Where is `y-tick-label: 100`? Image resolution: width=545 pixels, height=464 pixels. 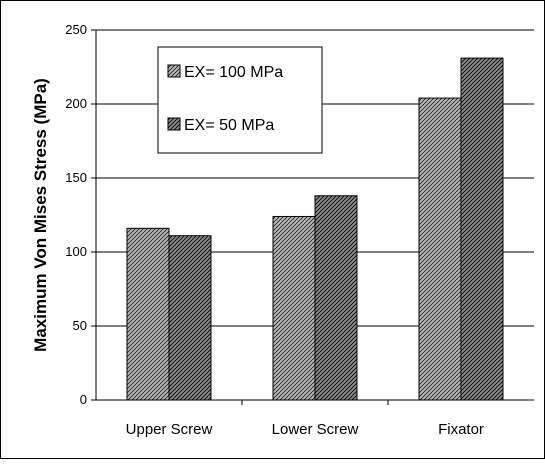
y-tick-label: 100 is located at coordinates (76, 251).